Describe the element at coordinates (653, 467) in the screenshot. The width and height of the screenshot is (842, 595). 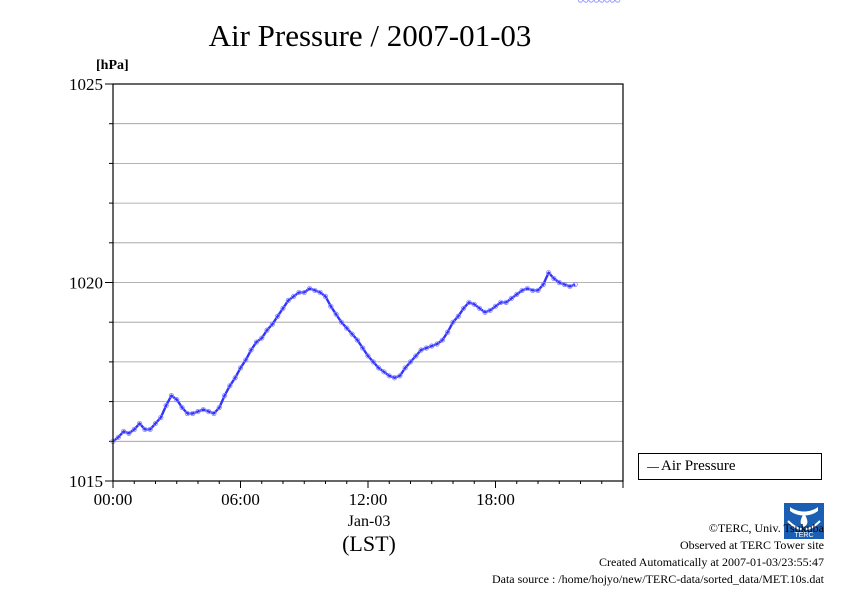
I see `legend-swatch-air-pressure` at that location.